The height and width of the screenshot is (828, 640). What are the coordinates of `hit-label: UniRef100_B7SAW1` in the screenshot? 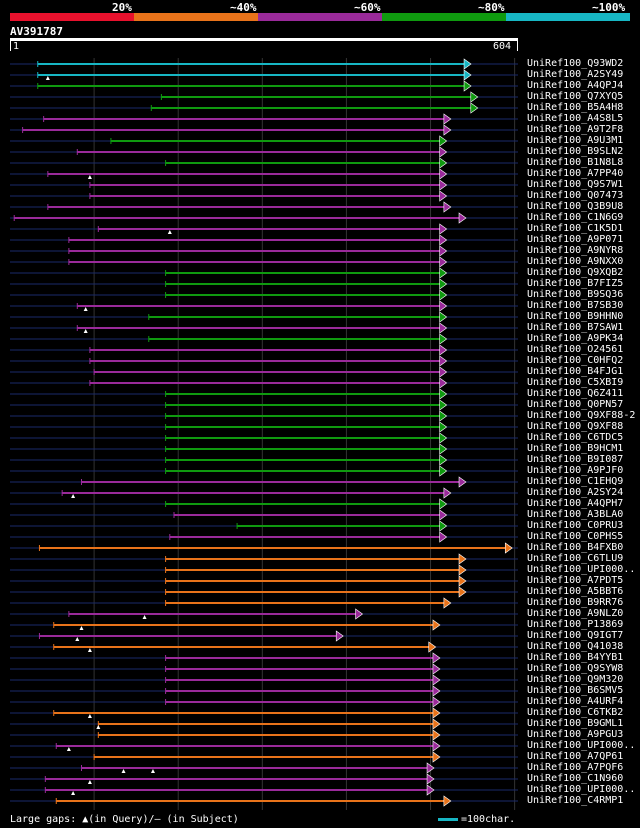 It's located at (575, 327).